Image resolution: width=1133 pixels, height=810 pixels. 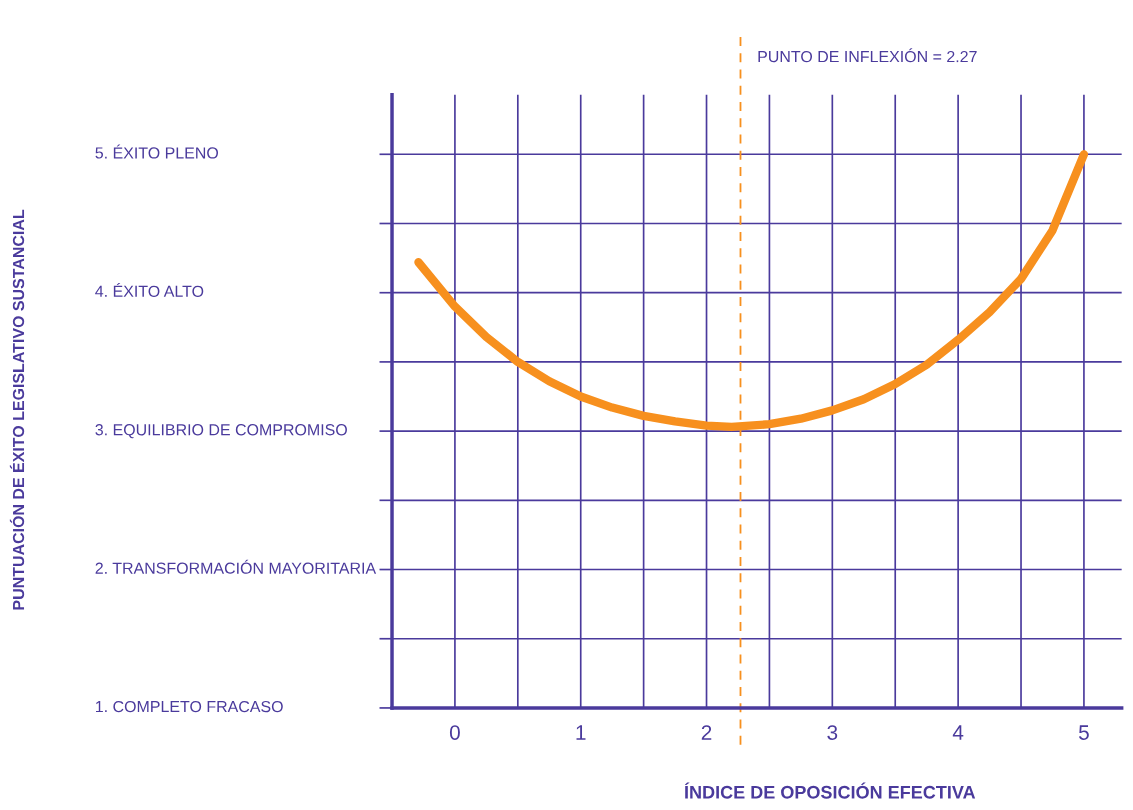 I want to click on y-tick-label: 4. ÉXITO ALTO, so click(x=149, y=289).